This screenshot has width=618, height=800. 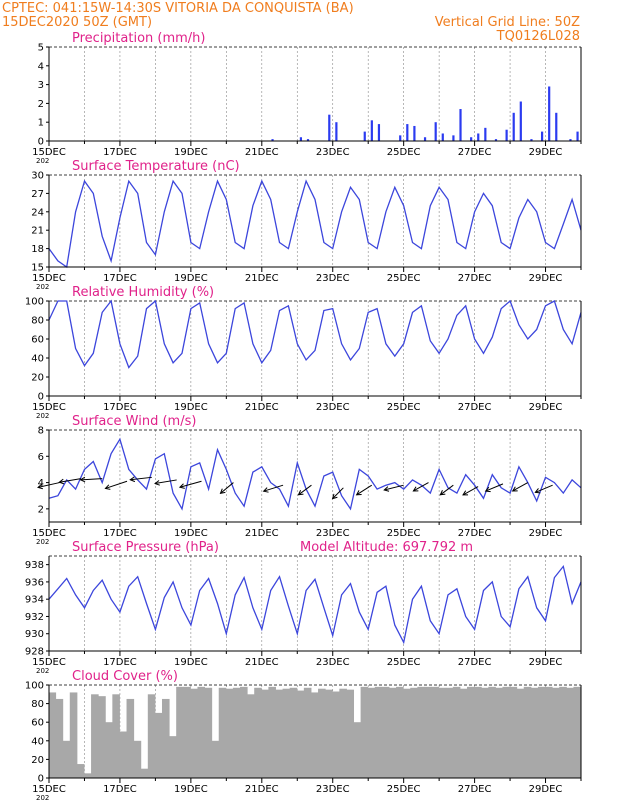 What do you see at coordinates (262, 789) in the screenshot?
I see `cloud-x-tick-label: 21DEC` at bounding box center [262, 789].